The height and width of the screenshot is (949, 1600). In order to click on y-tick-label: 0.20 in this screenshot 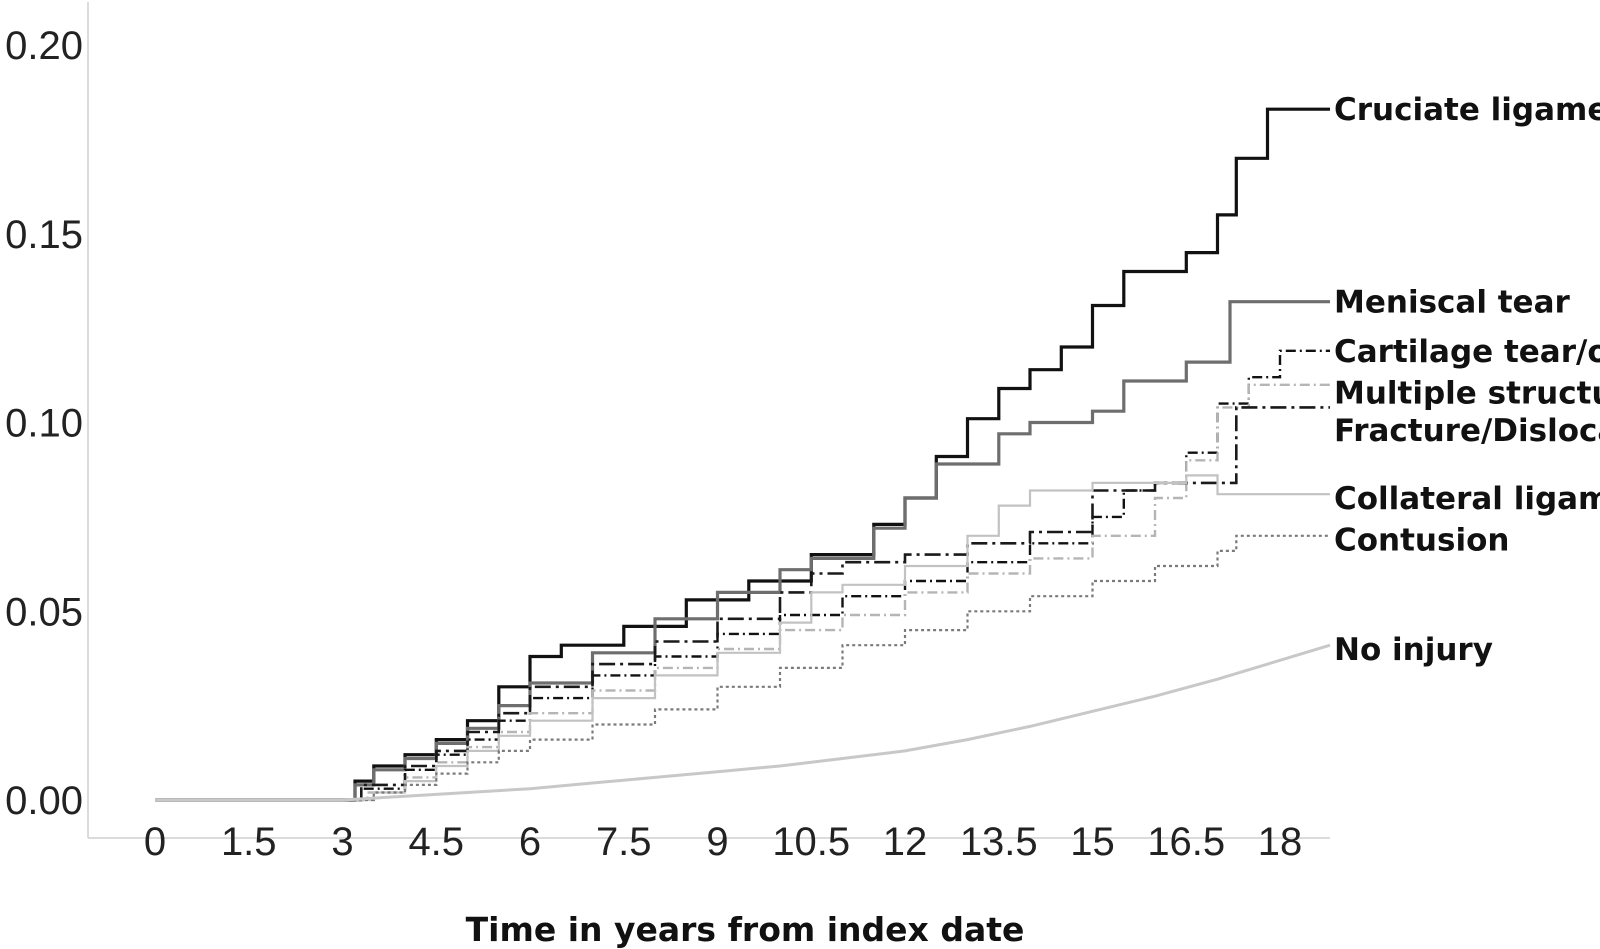, I will do `click(44, 46)`.